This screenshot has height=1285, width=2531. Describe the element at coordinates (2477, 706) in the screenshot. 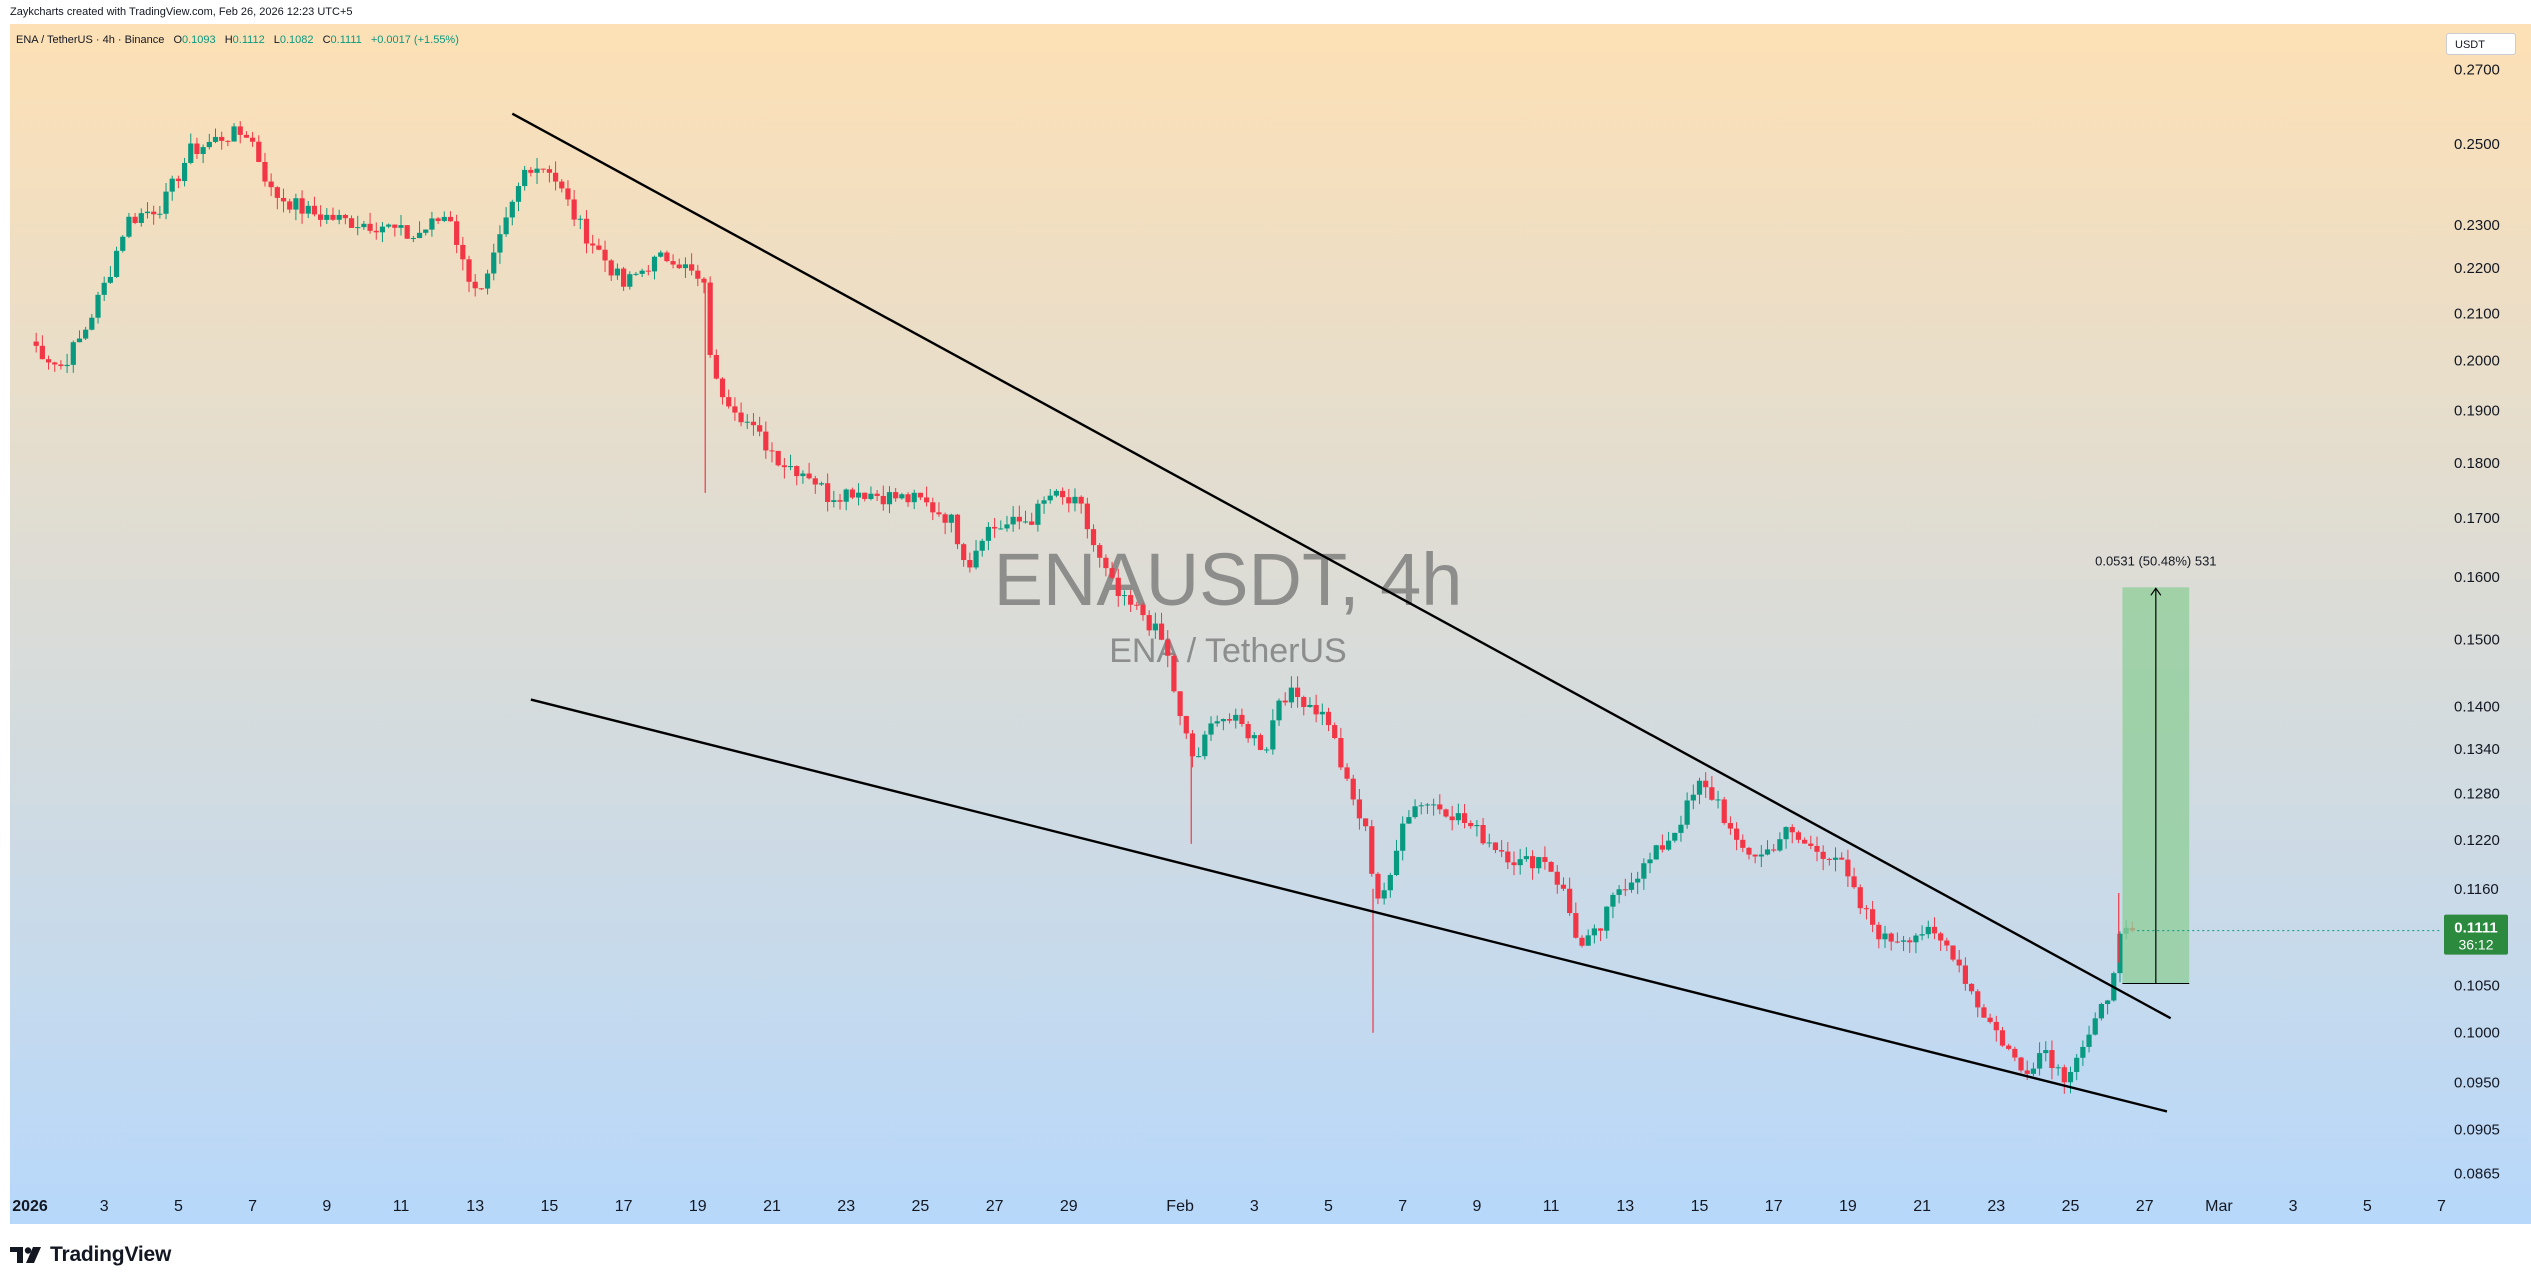

I see `price-tick-label: 0.1400` at that location.